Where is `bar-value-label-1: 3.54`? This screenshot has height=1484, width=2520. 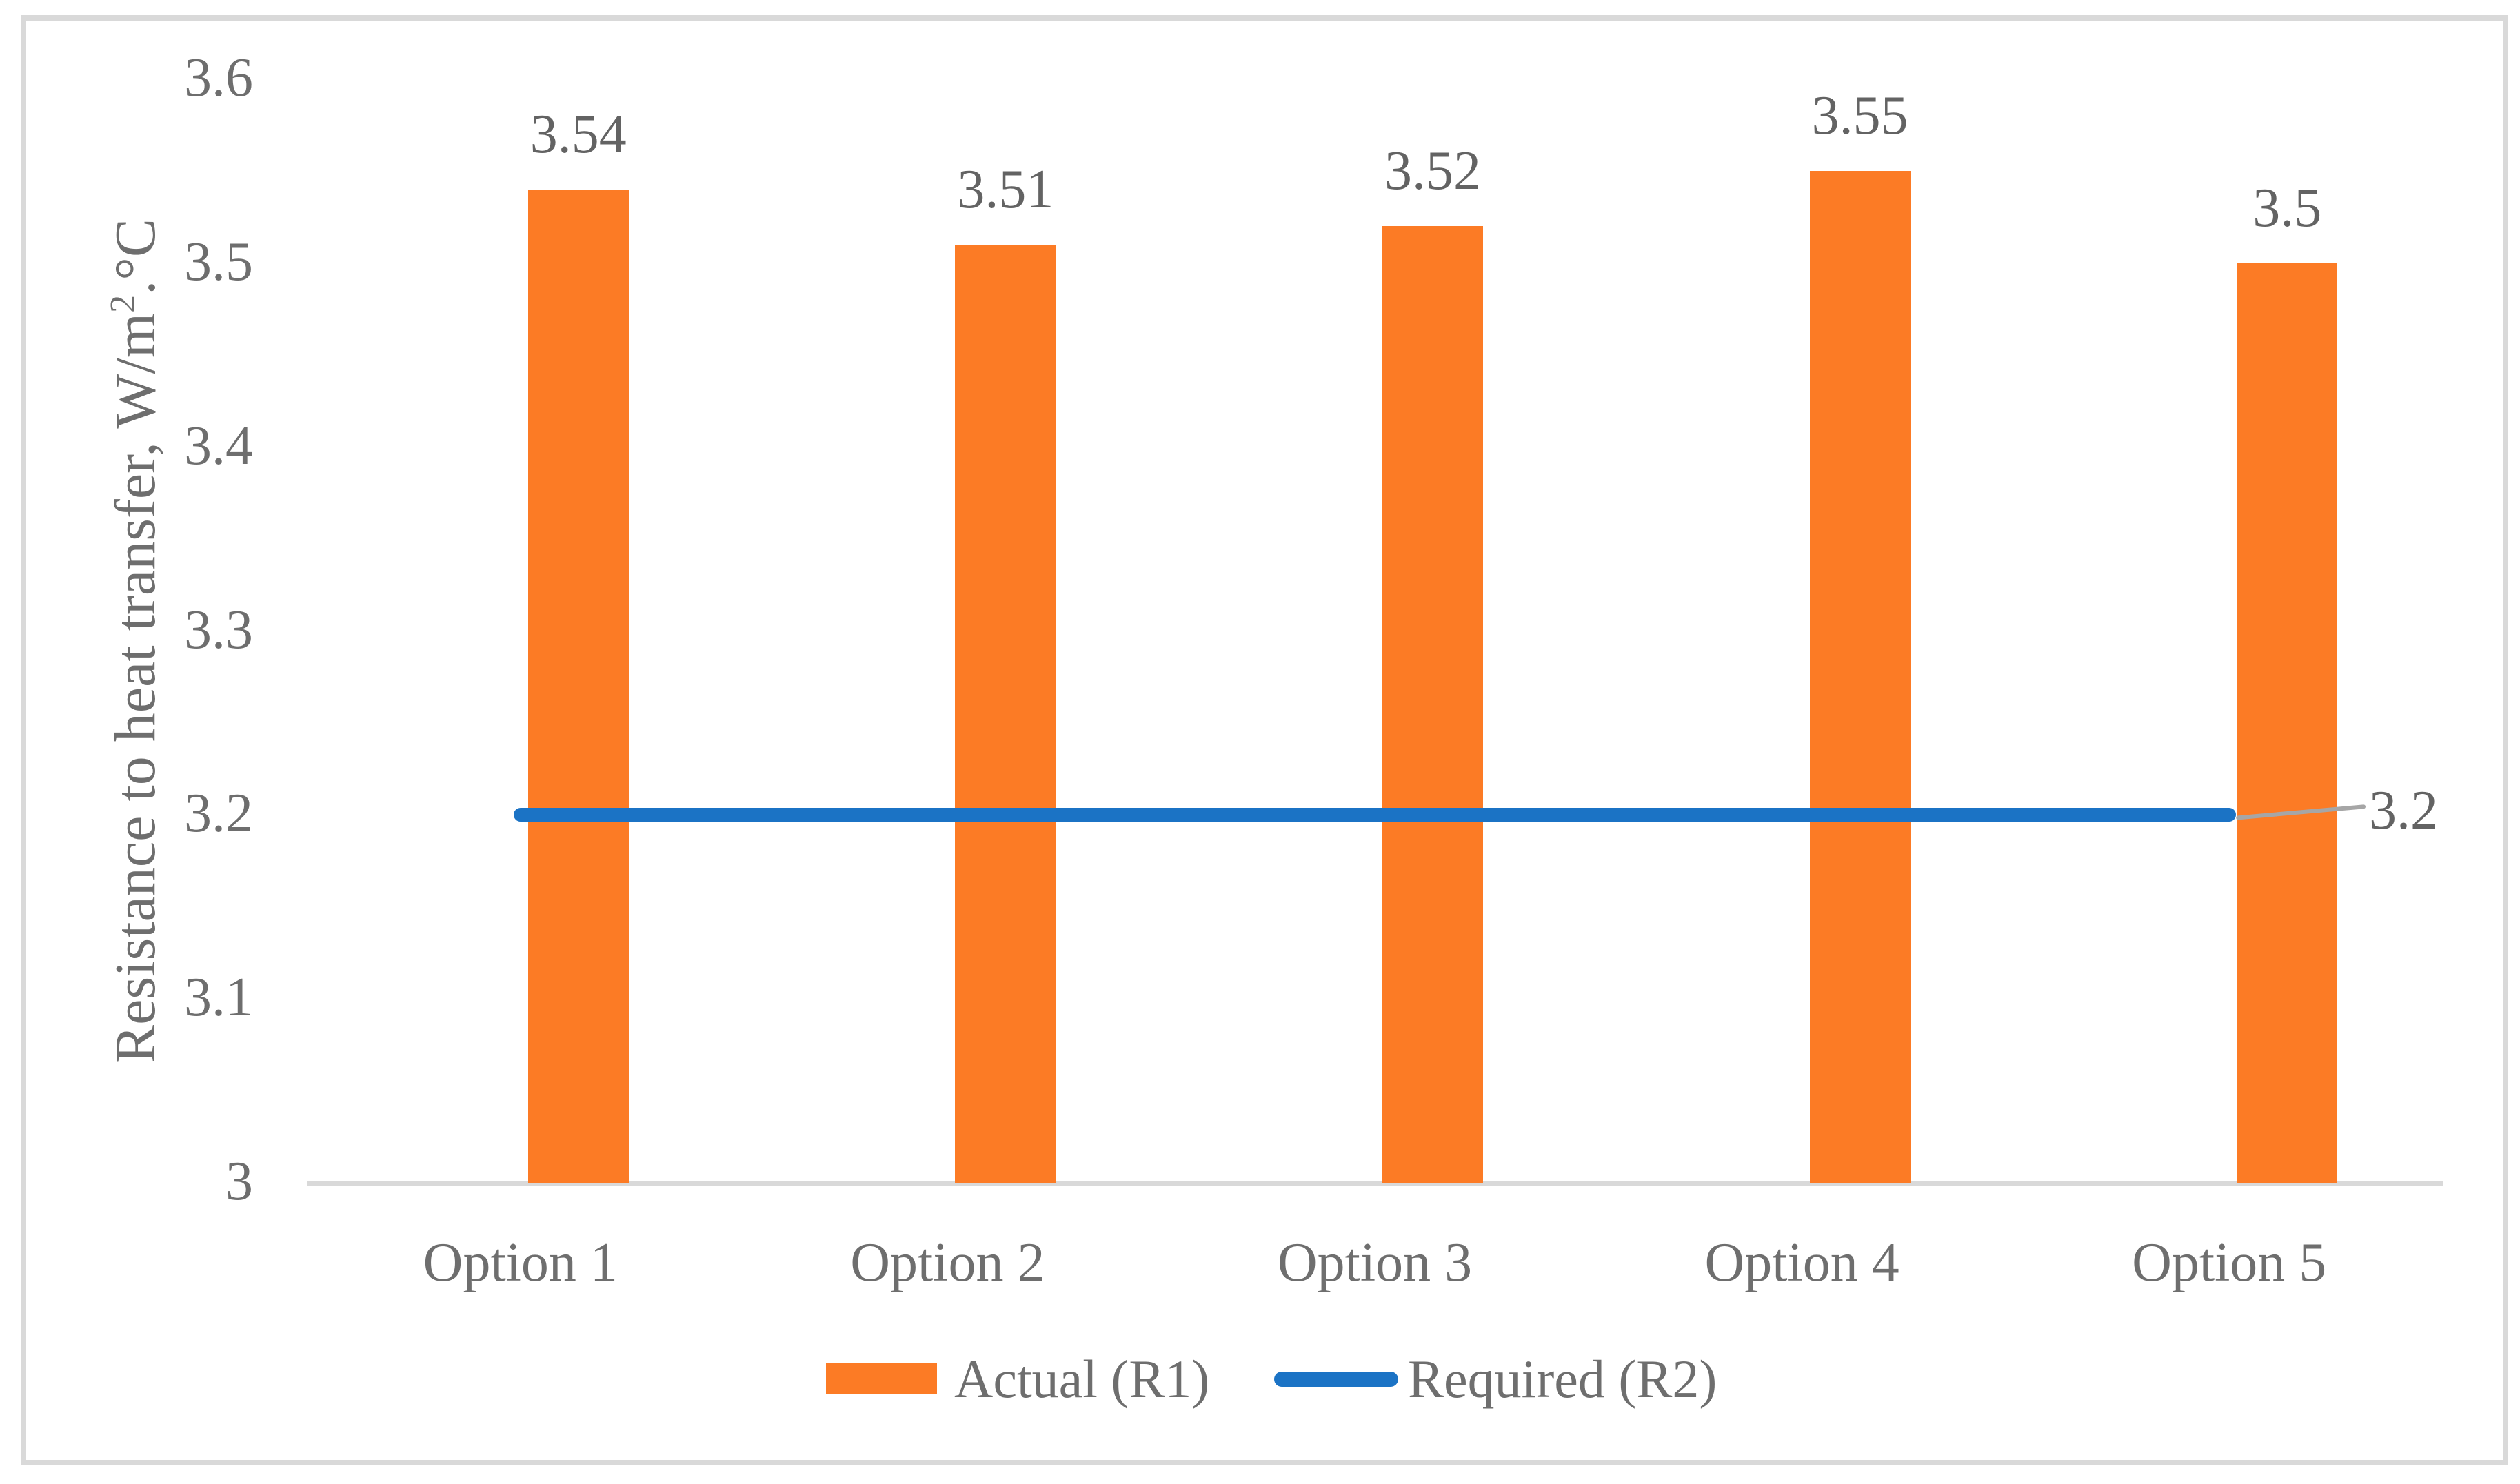 bar-value-label-1: 3.54 is located at coordinates (578, 134).